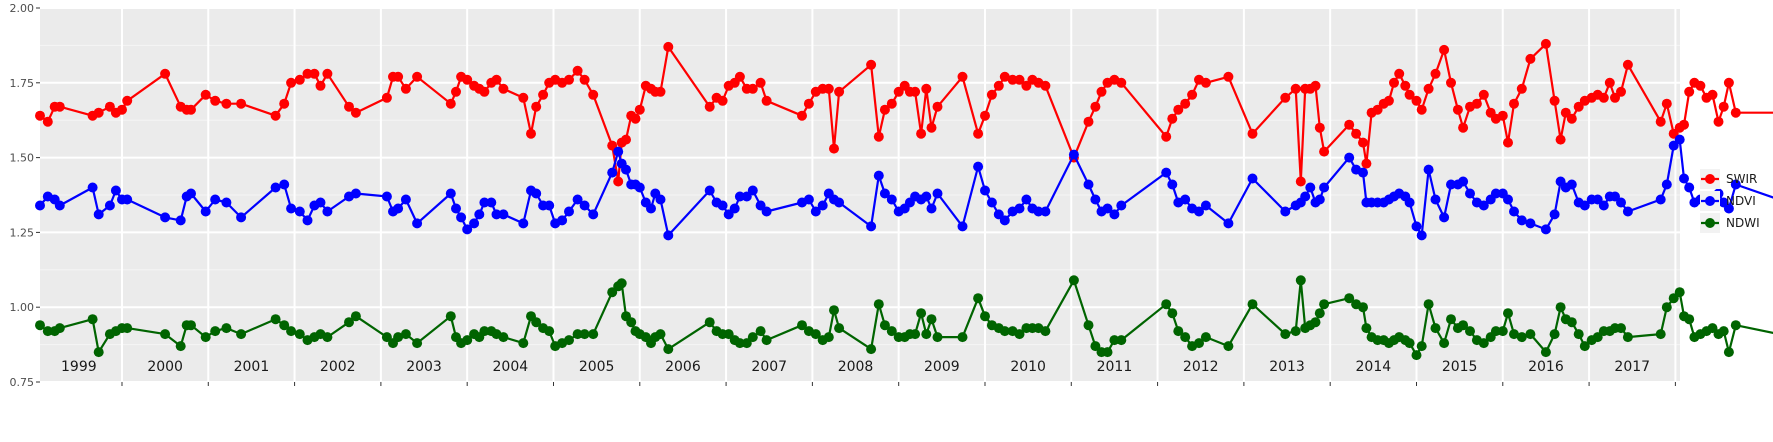 This screenshot has width=1773, height=442. I want to click on year-label: 2015, so click(1460, 367).